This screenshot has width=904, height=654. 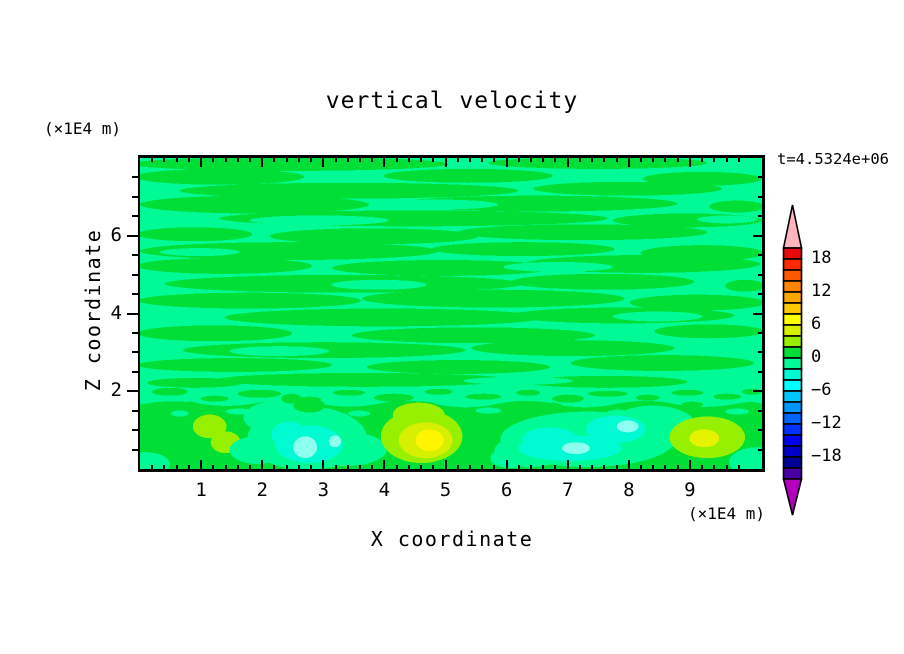 What do you see at coordinates (757, 391) in the screenshot?
I see `z-major-tick-right` at bounding box center [757, 391].